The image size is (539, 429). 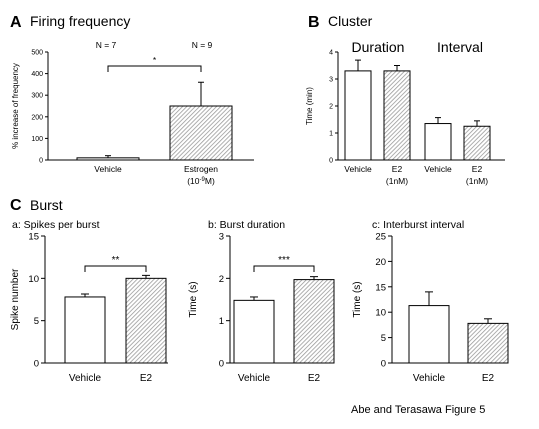 What do you see at coordinates (350, 21) in the screenshot?
I see `panel-b-title: Cluster` at bounding box center [350, 21].